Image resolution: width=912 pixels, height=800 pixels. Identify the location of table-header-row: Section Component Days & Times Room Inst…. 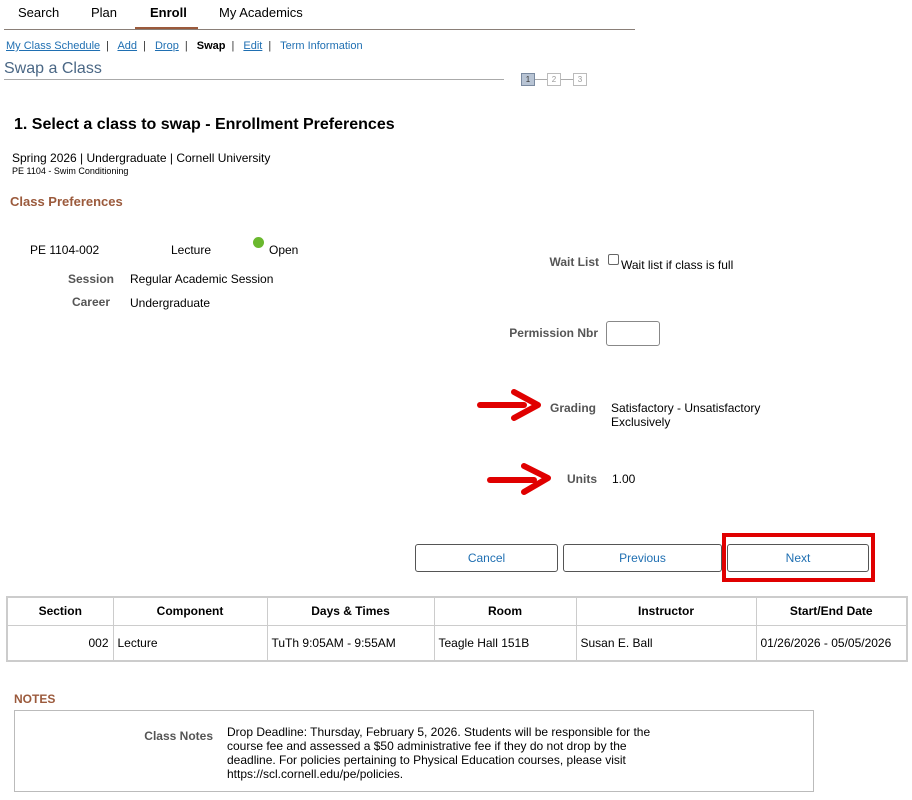
(457, 611).